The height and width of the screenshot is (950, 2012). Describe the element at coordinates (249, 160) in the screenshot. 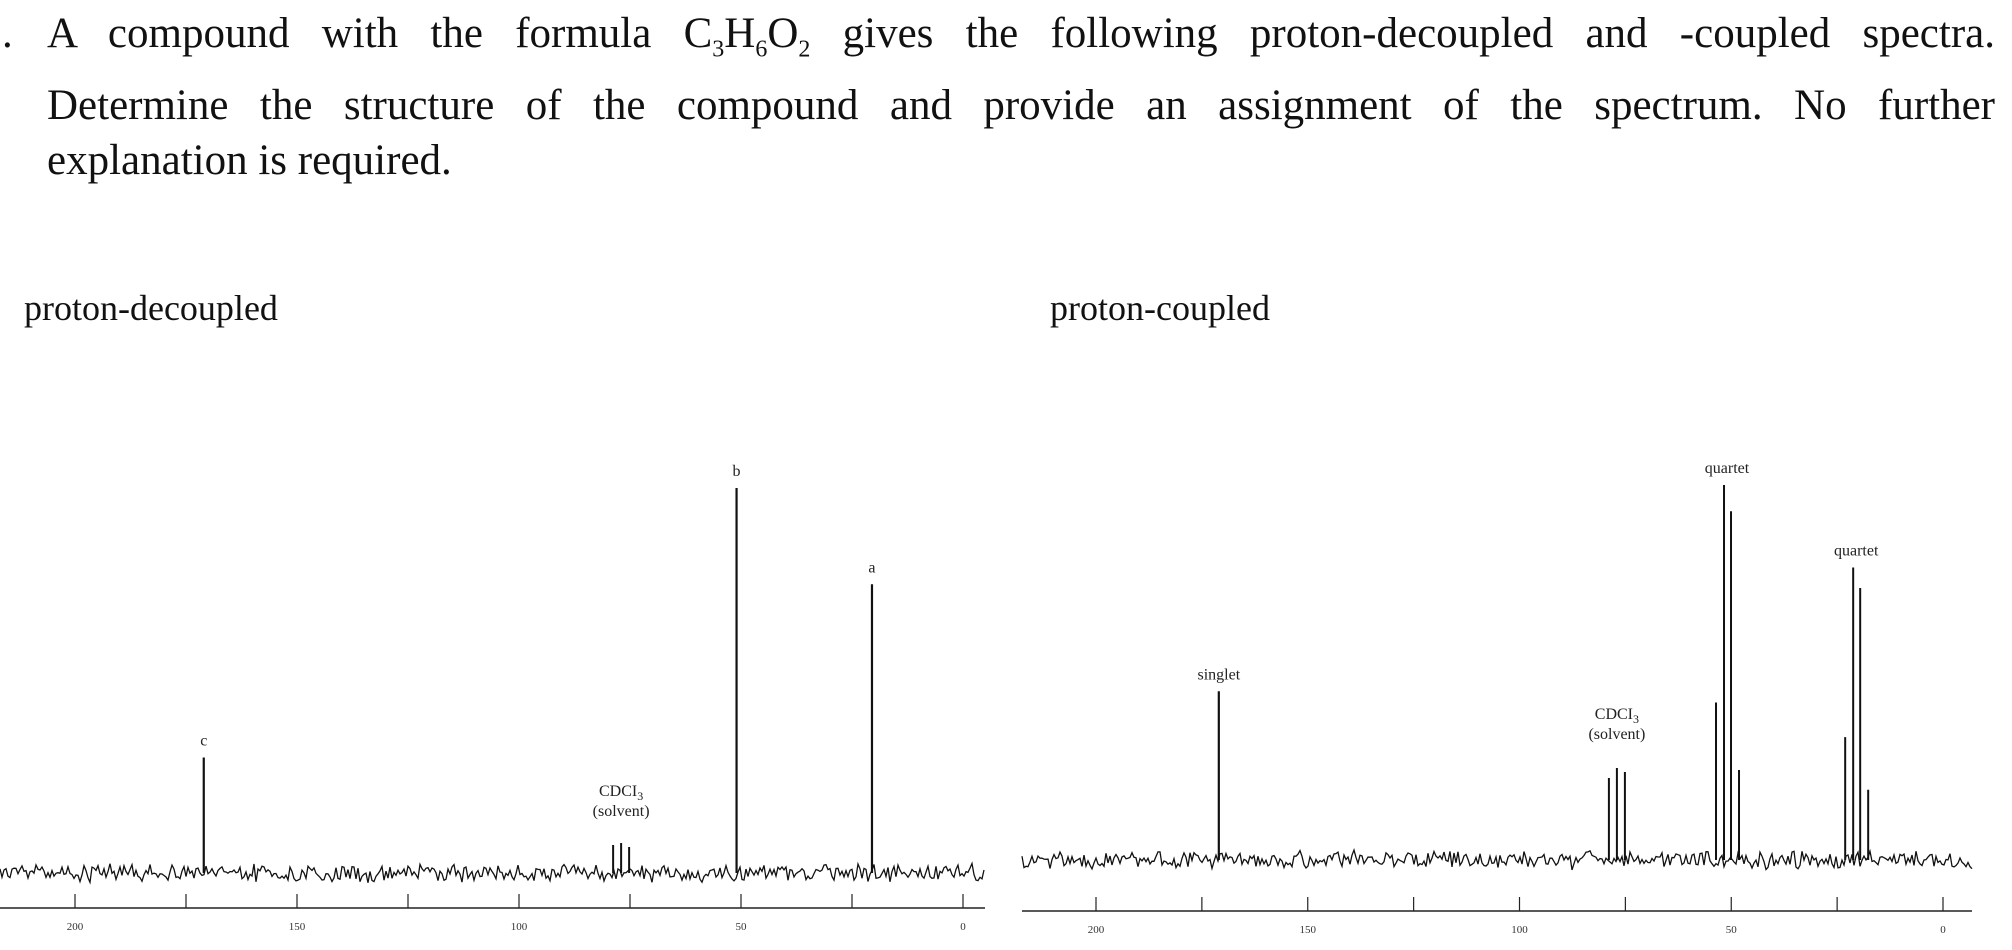

I see `question-line-3: explanation is required.` at that location.